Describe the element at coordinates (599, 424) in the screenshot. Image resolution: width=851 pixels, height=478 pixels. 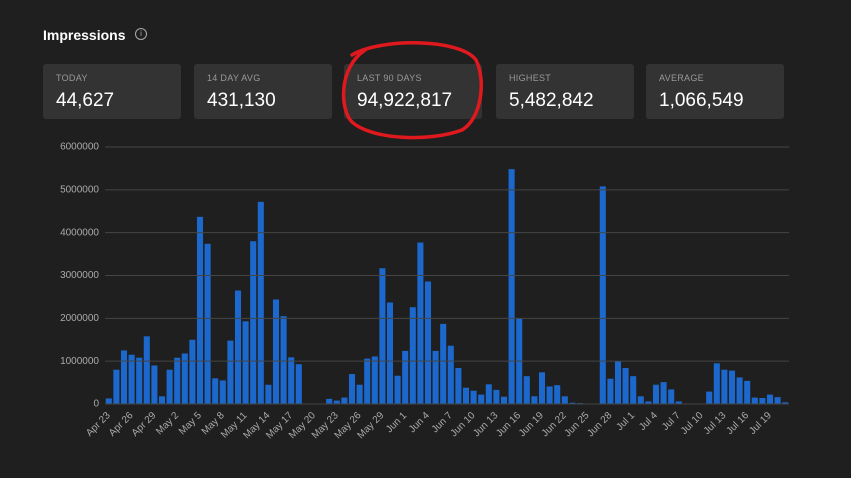
I see `x-tick-label: Jun 28` at that location.